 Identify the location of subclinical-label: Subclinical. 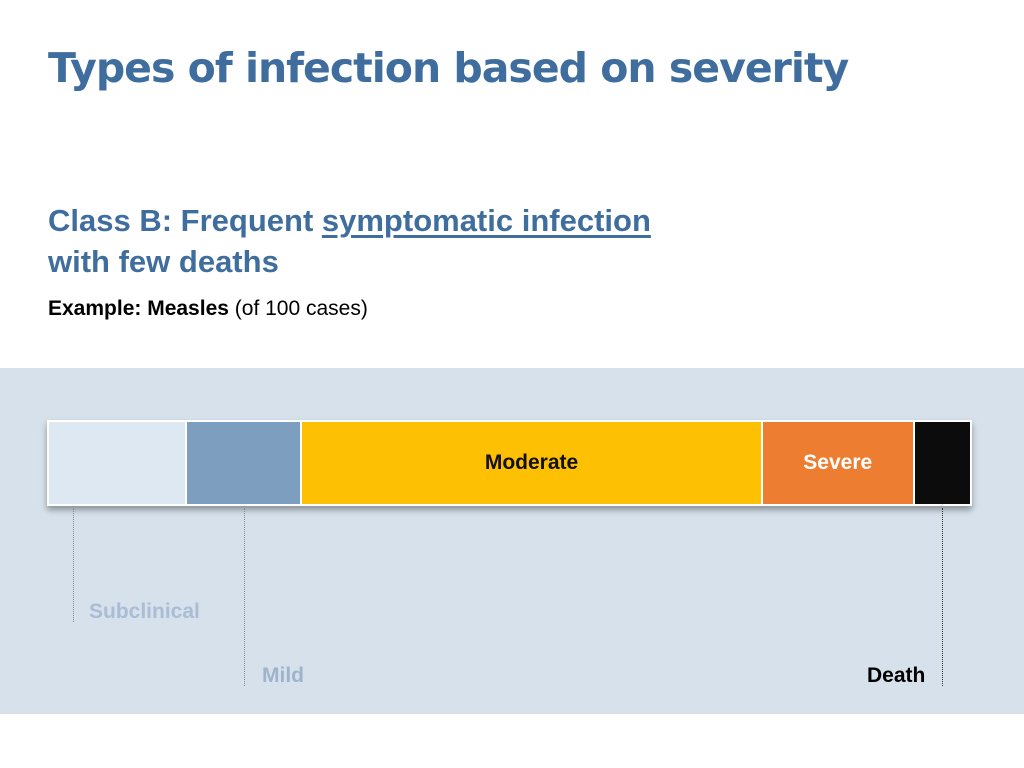
(144, 611).